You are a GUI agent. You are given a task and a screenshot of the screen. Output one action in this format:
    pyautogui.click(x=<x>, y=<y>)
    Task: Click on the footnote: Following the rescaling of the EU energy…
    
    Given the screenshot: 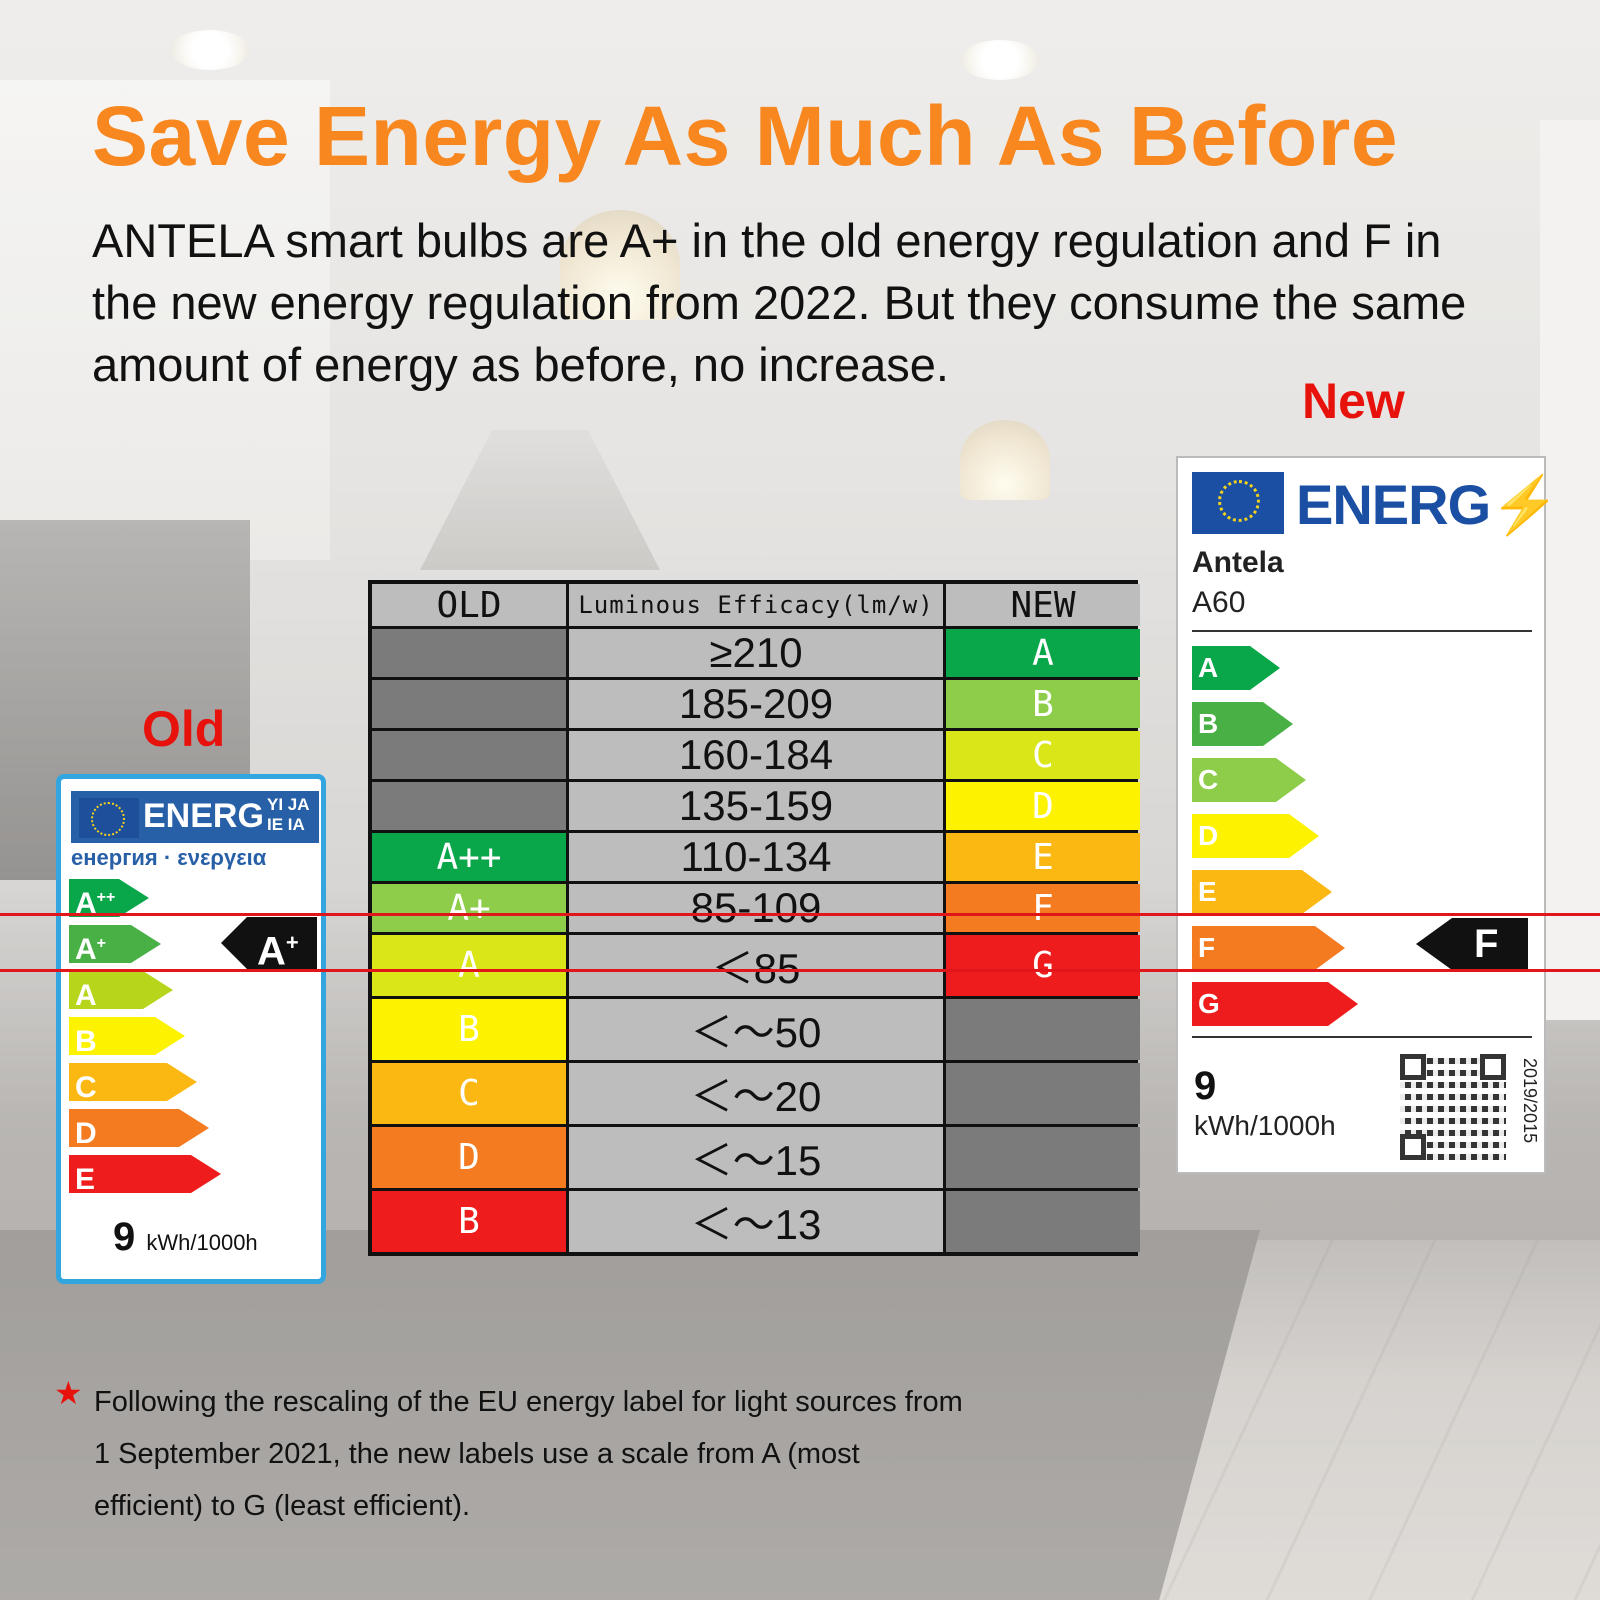 What is the action you would take?
    pyautogui.click(x=528, y=1454)
    